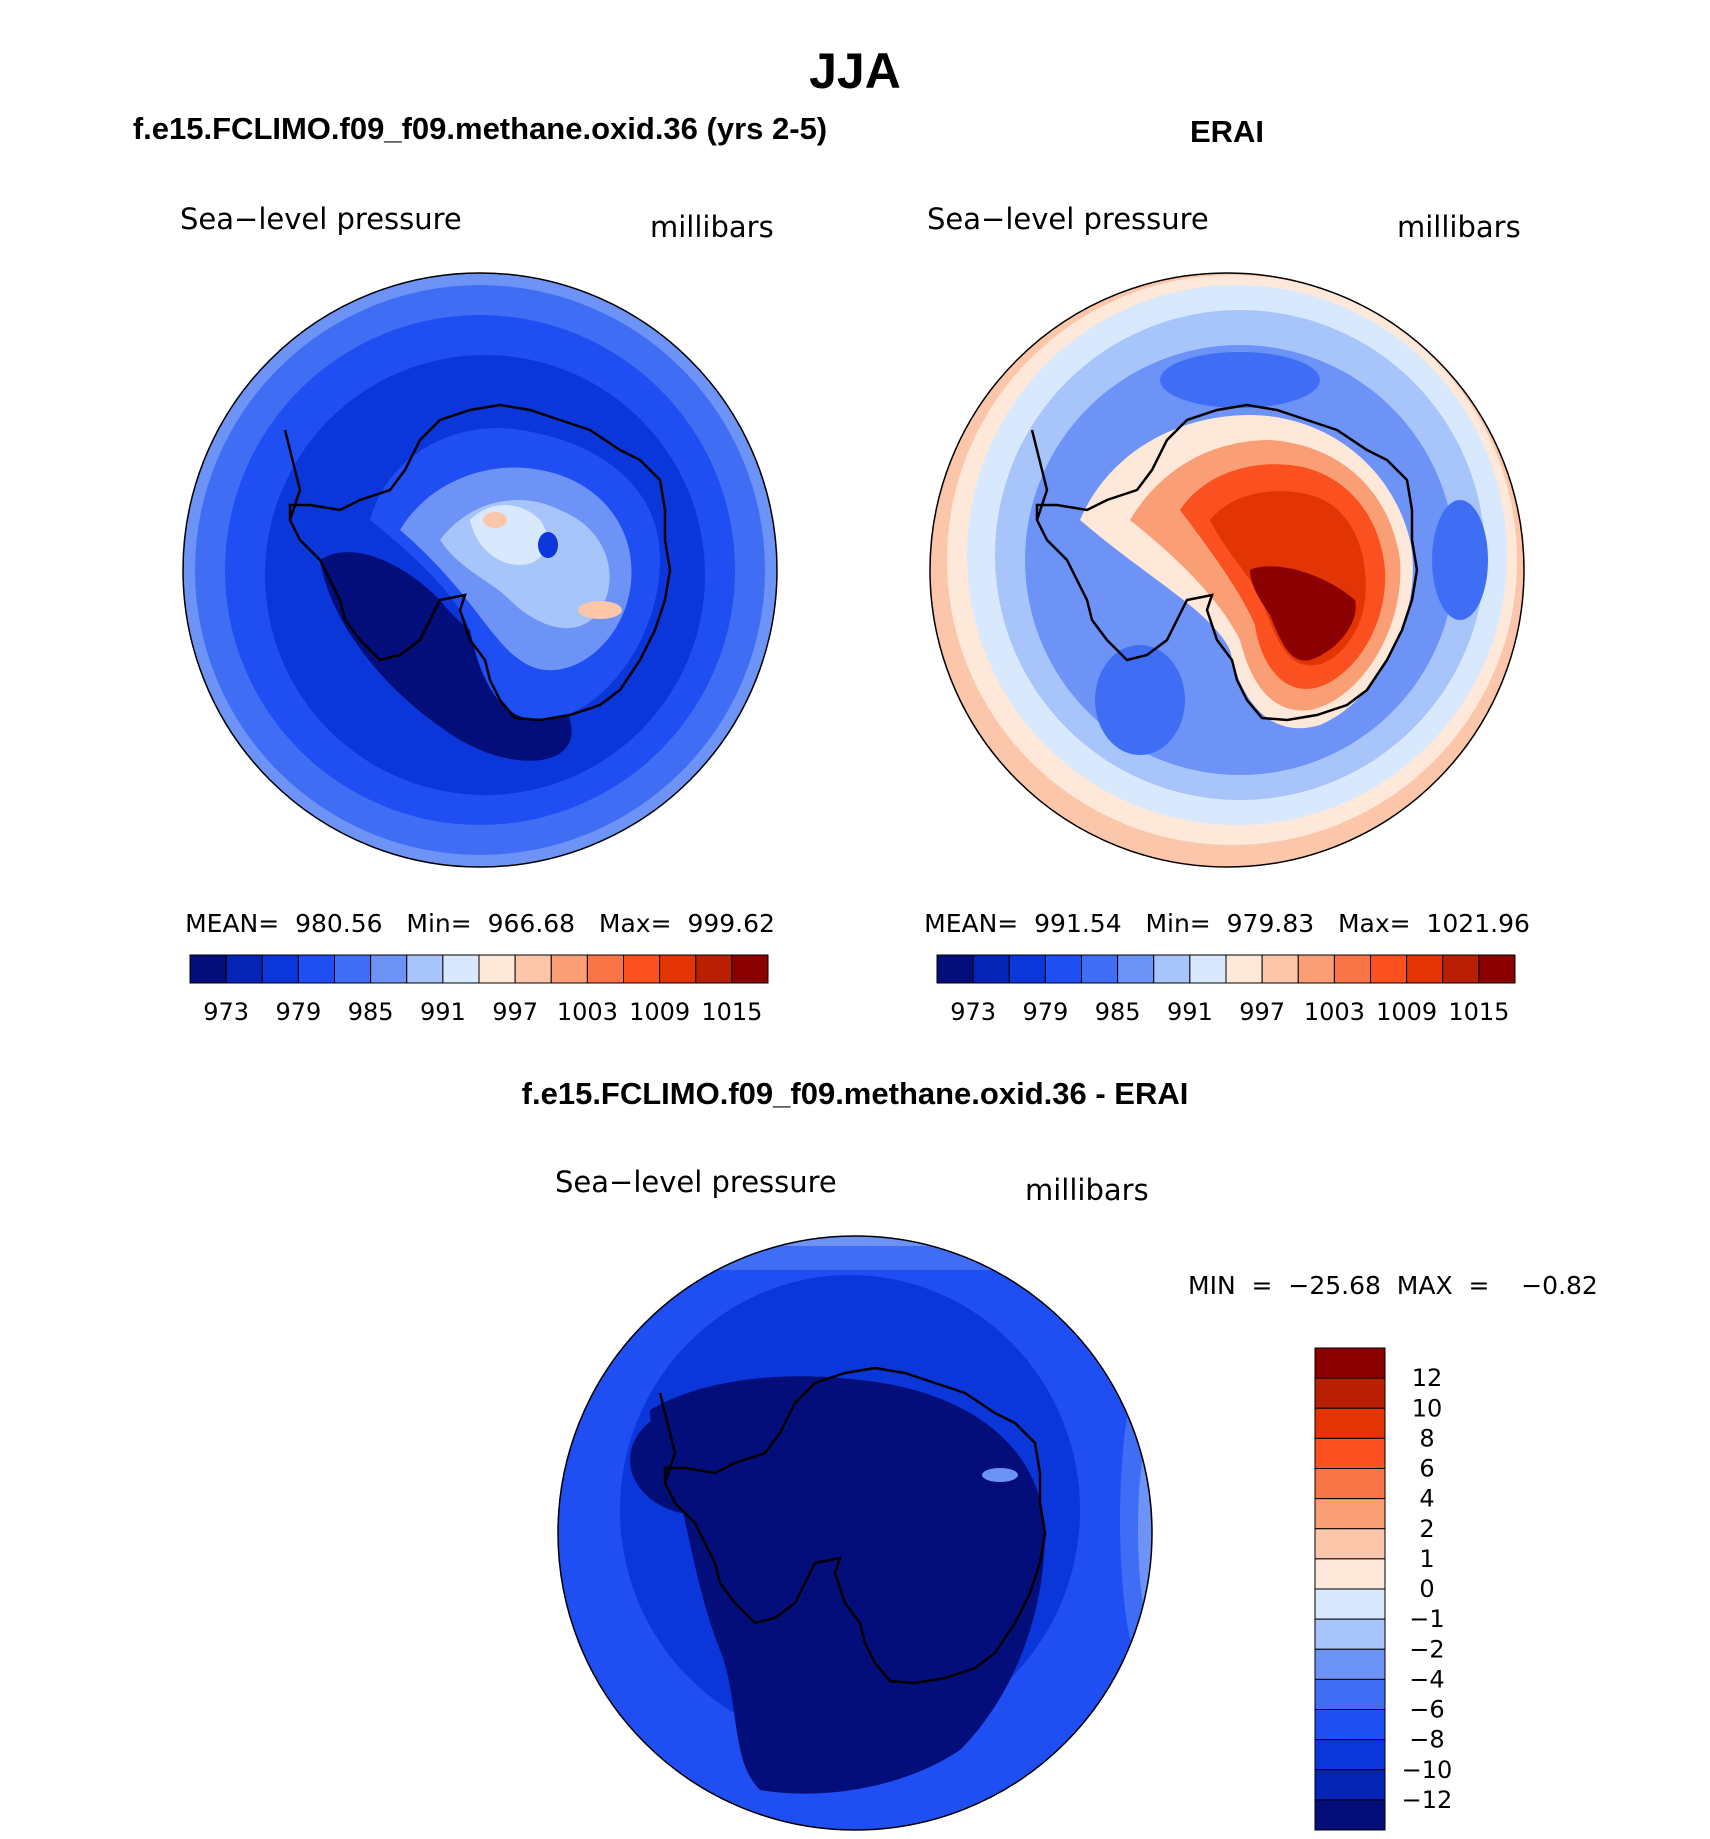 This screenshot has height=1839, width=1710. I want to click on panel-diff-variable-label: Sea−level pressure, so click(696, 1182).